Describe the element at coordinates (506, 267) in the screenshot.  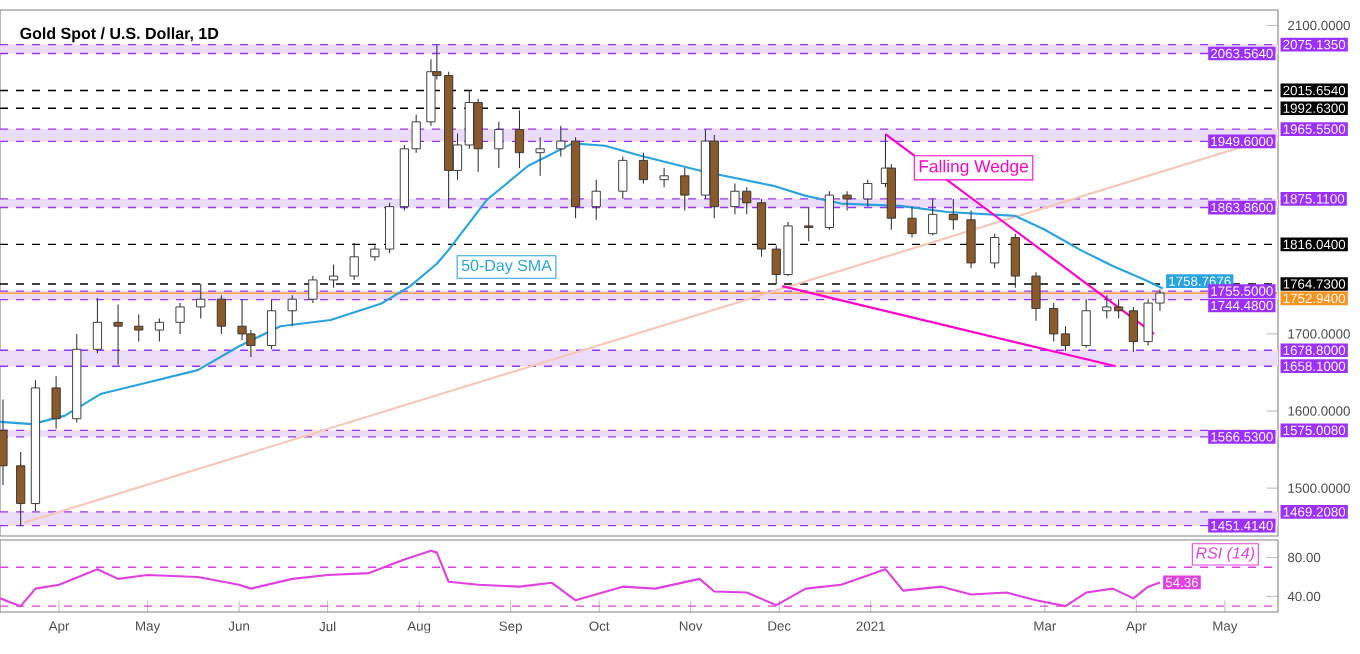
I see `series-label: 50-Day SMA` at that location.